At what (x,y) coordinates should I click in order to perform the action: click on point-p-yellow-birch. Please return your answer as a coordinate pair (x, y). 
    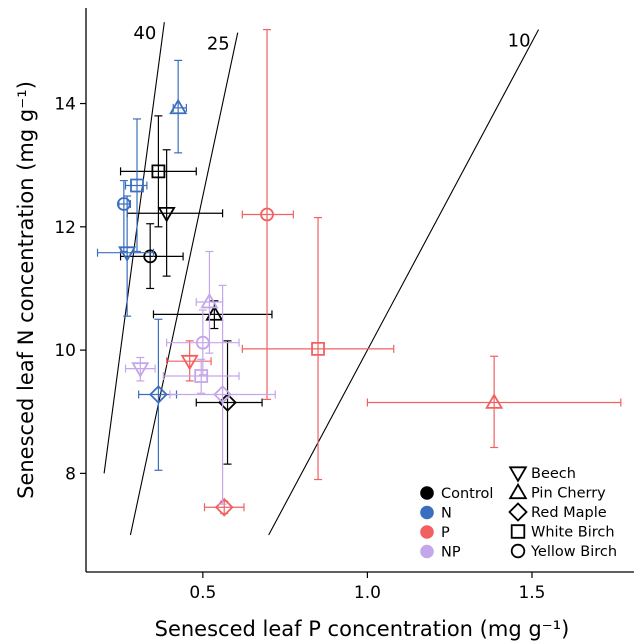
    Looking at the image, I should click on (267, 214).